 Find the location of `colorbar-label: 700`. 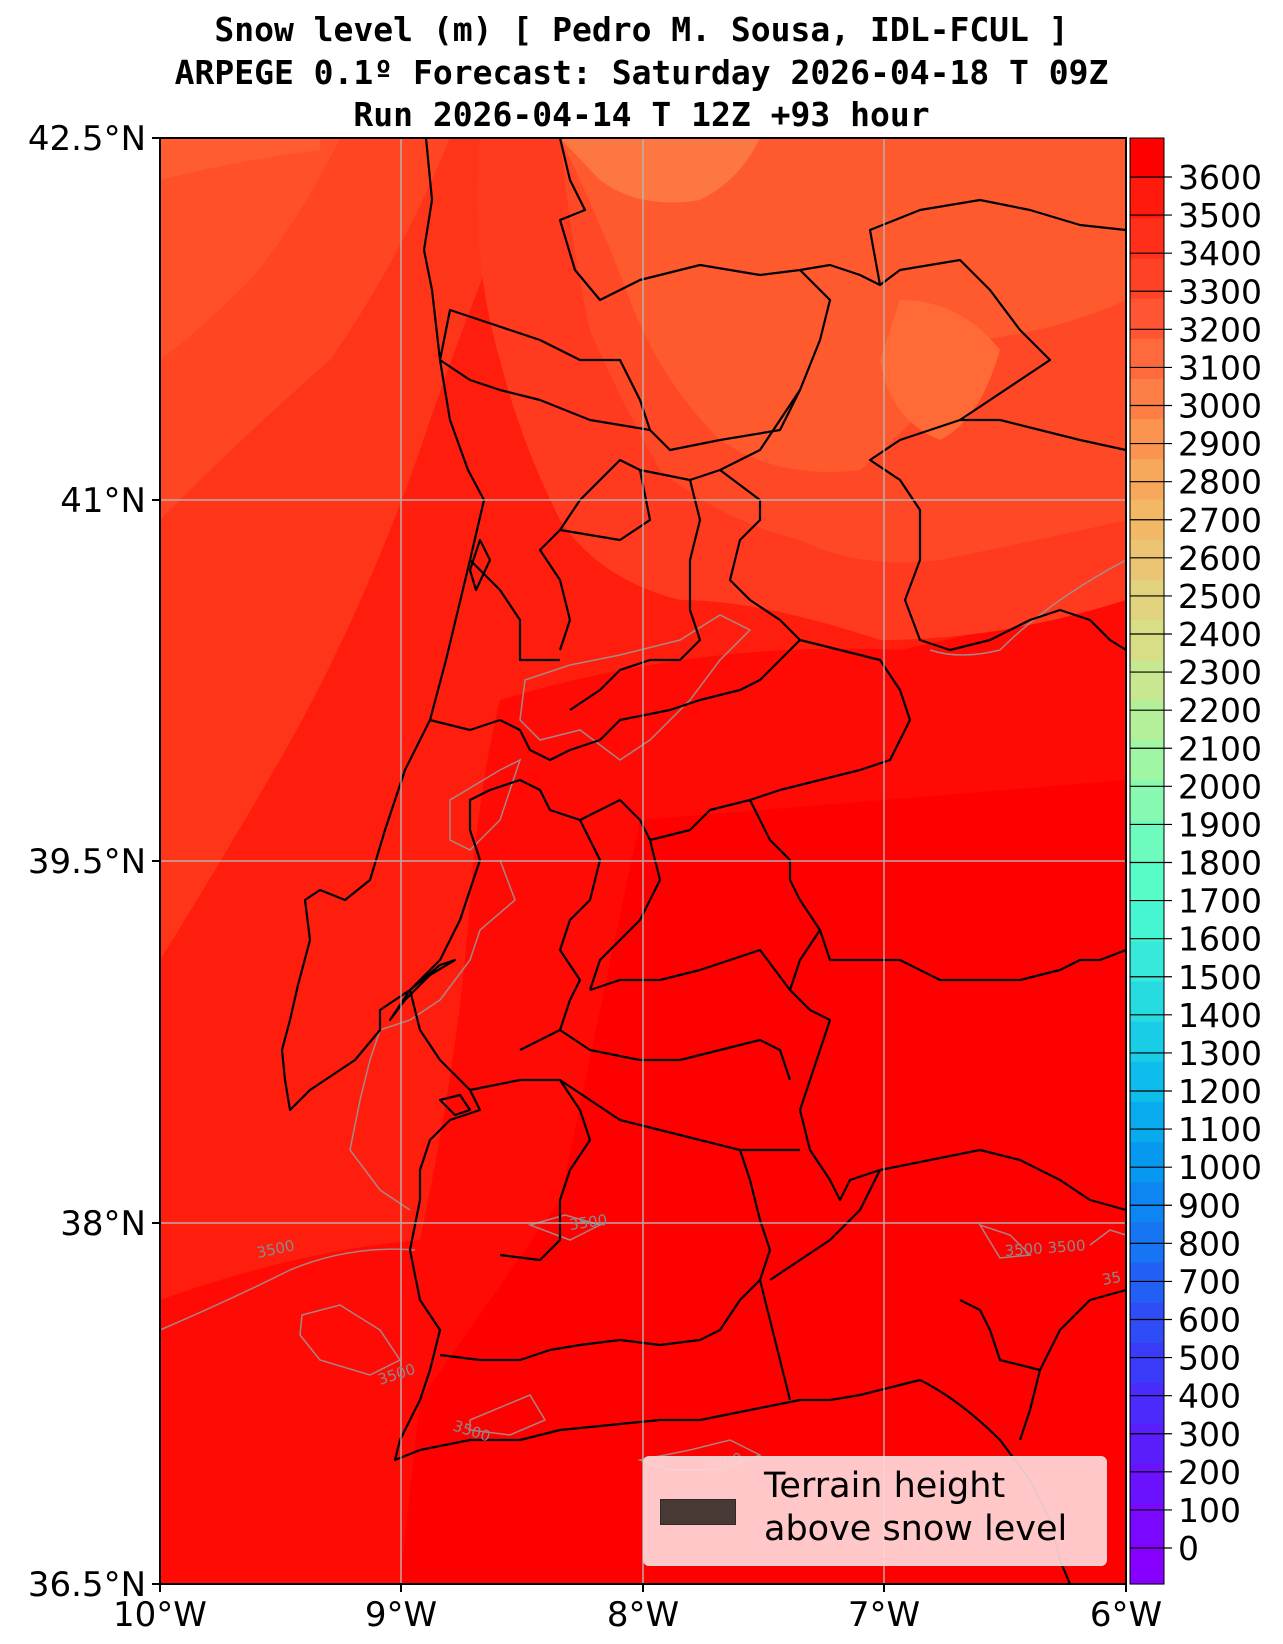

colorbar-label: 700 is located at coordinates (1209, 1281).